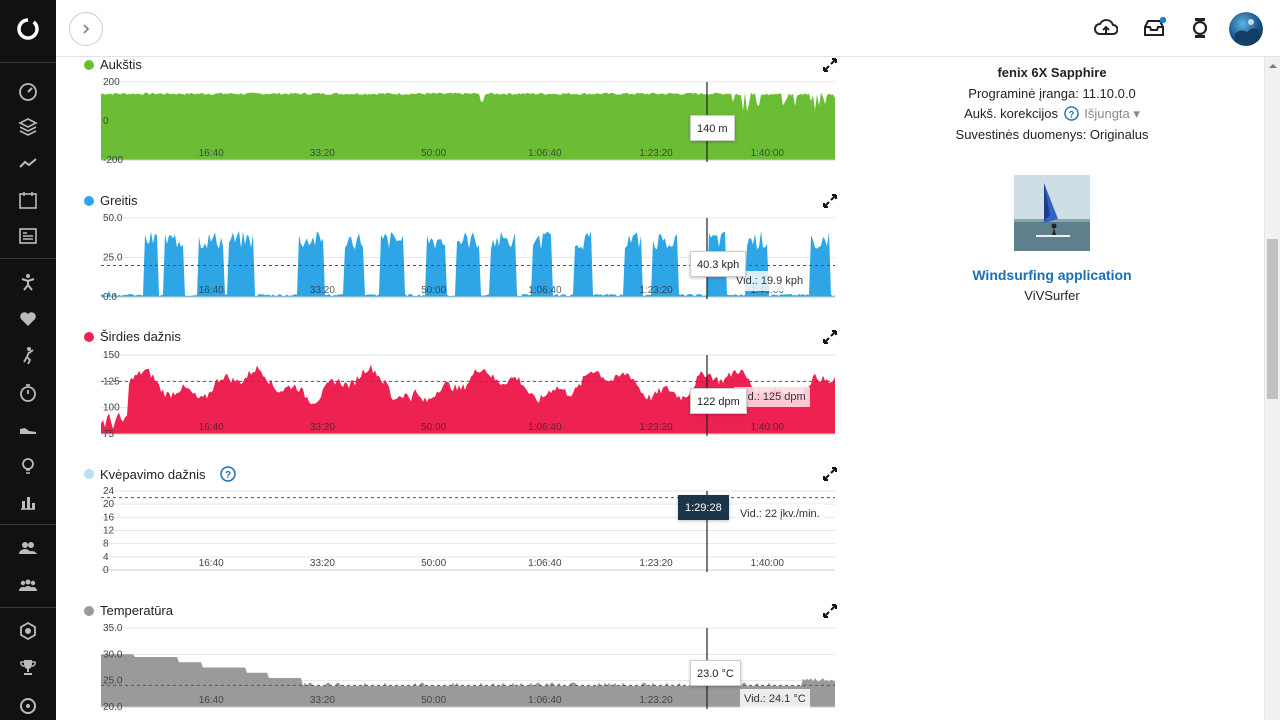  Describe the element at coordinates (1052, 134) in the screenshot. I see `summary-data: Suvestinės duomenys: Originalus` at that location.